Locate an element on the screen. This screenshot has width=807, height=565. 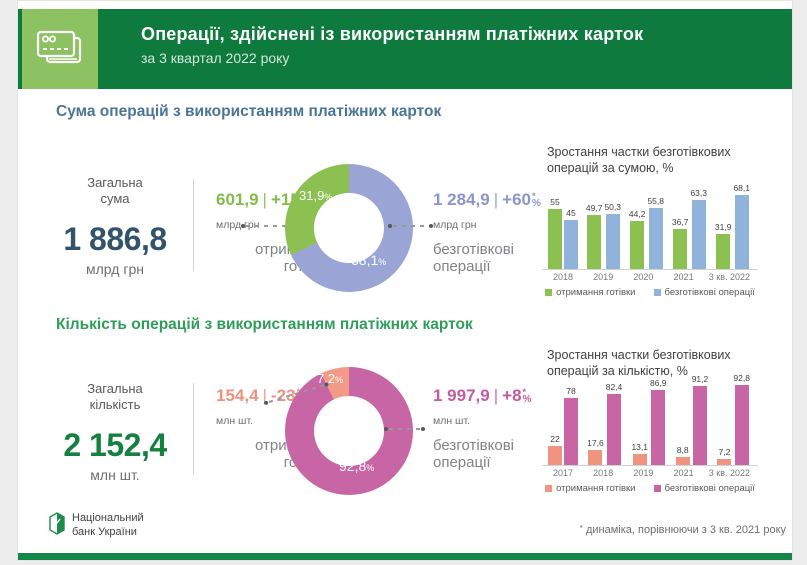
legend-item: отримання готівки is located at coordinates (590, 488).